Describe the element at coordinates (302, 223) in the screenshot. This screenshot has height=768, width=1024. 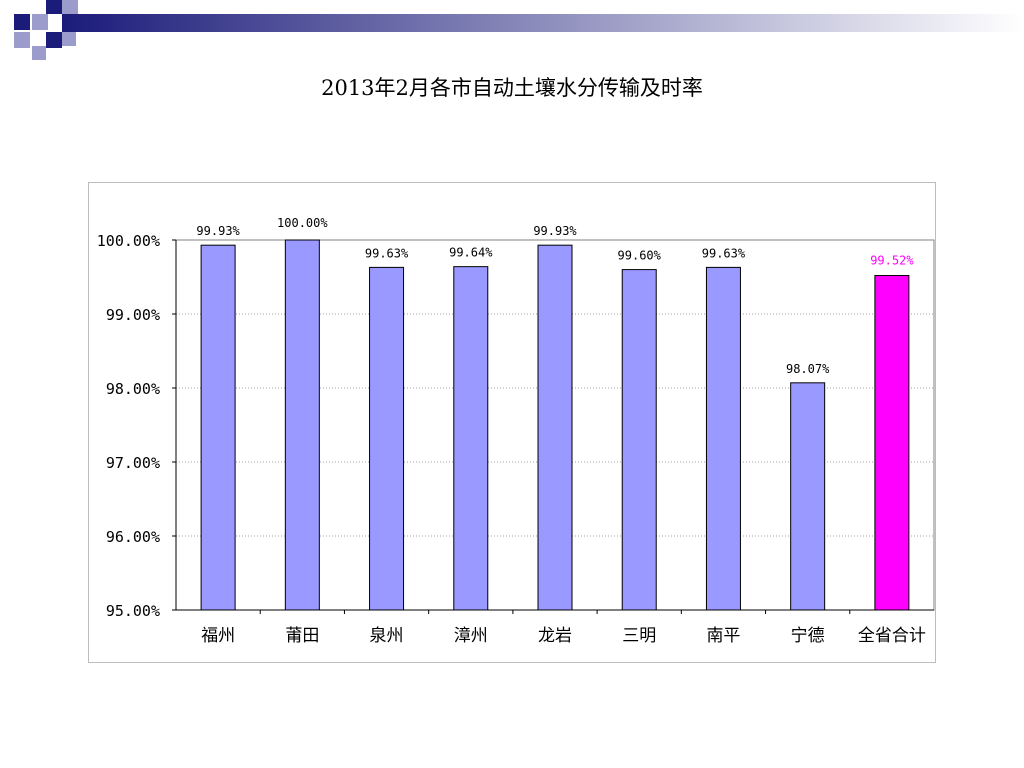
I see `data-label: 100.00%` at that location.